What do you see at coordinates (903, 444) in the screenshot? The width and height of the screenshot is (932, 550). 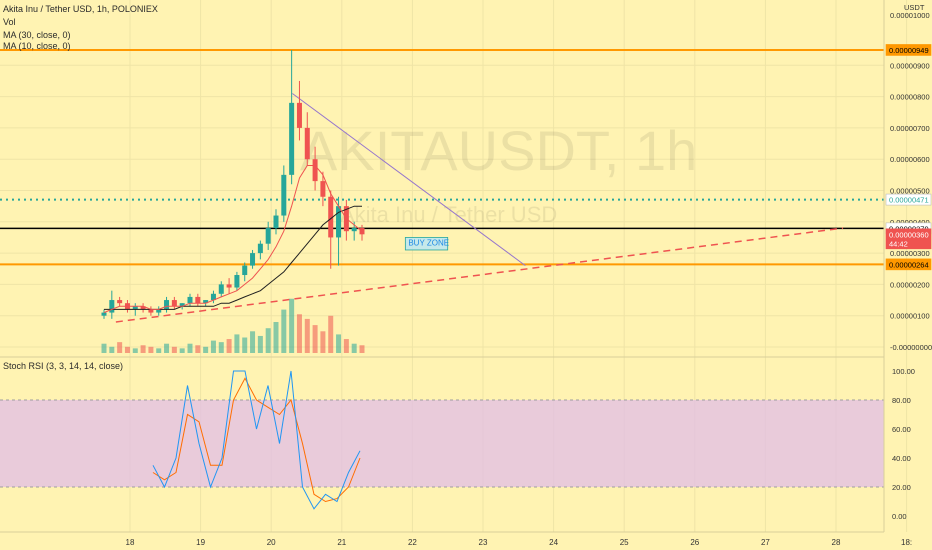 I see `stoch-rsi-axis: 100.00 80.00 60.00 40.00 20.00 0.00` at bounding box center [903, 444].